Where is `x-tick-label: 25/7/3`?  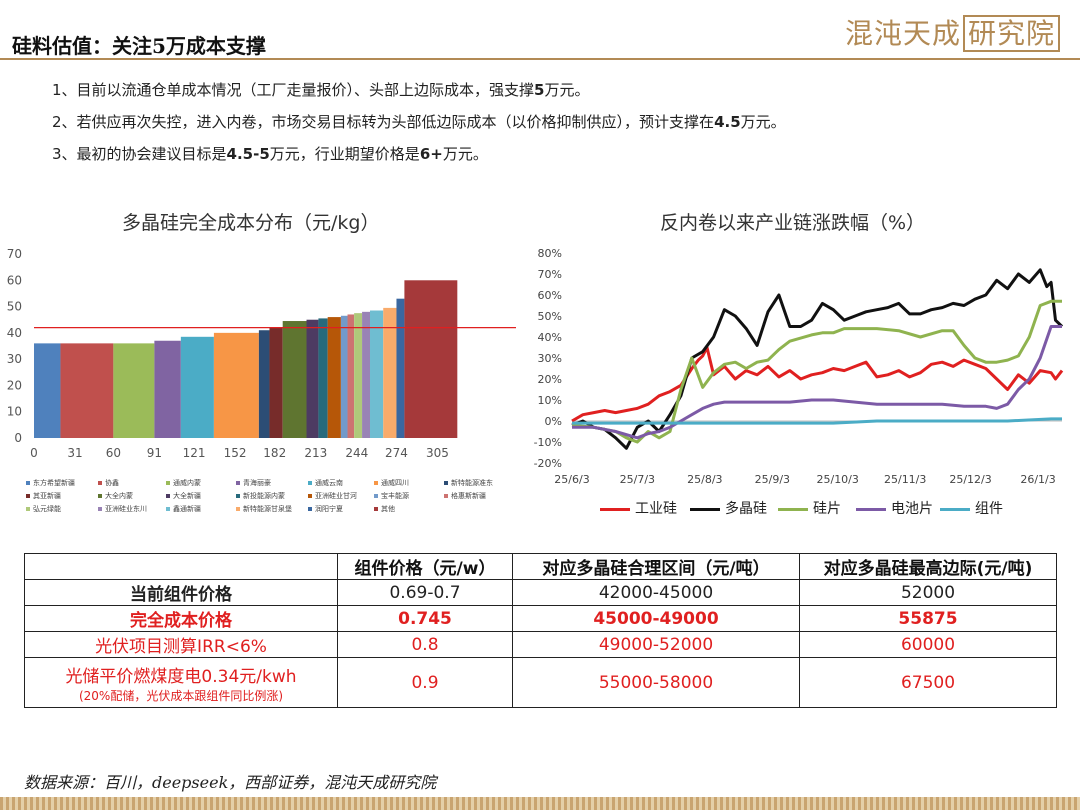
x-tick-label: 25/7/3 is located at coordinates (637, 479).